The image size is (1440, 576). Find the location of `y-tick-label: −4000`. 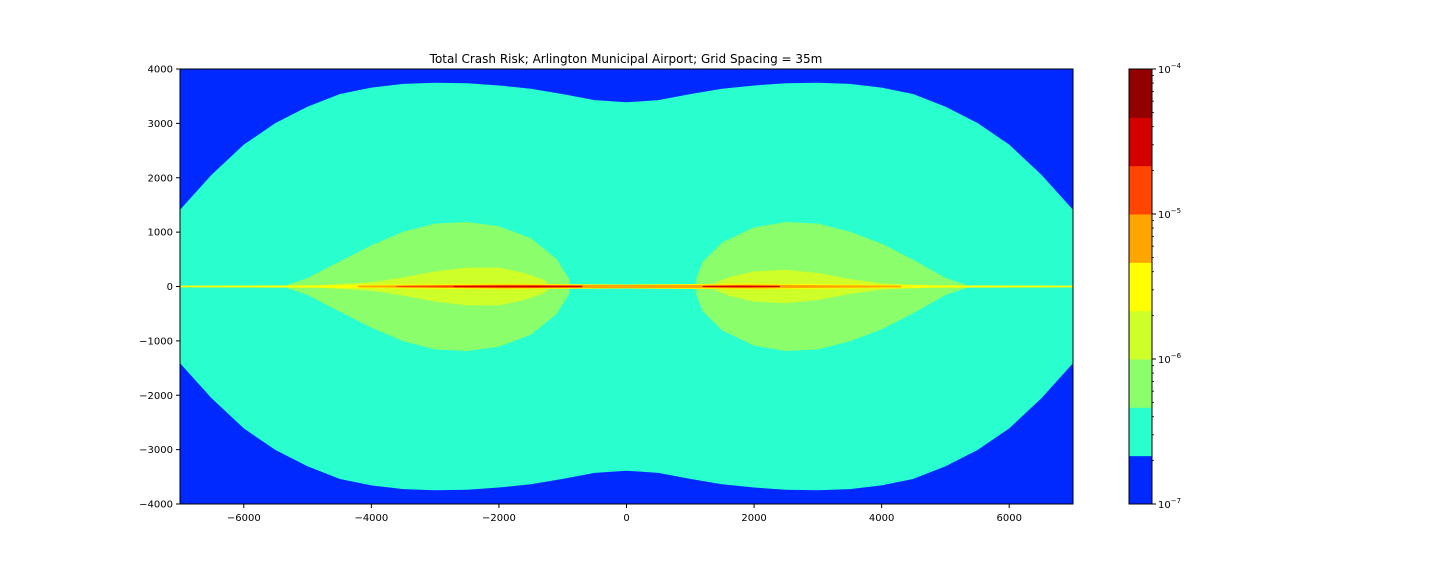

y-tick-label: −4000 is located at coordinates (156, 505).